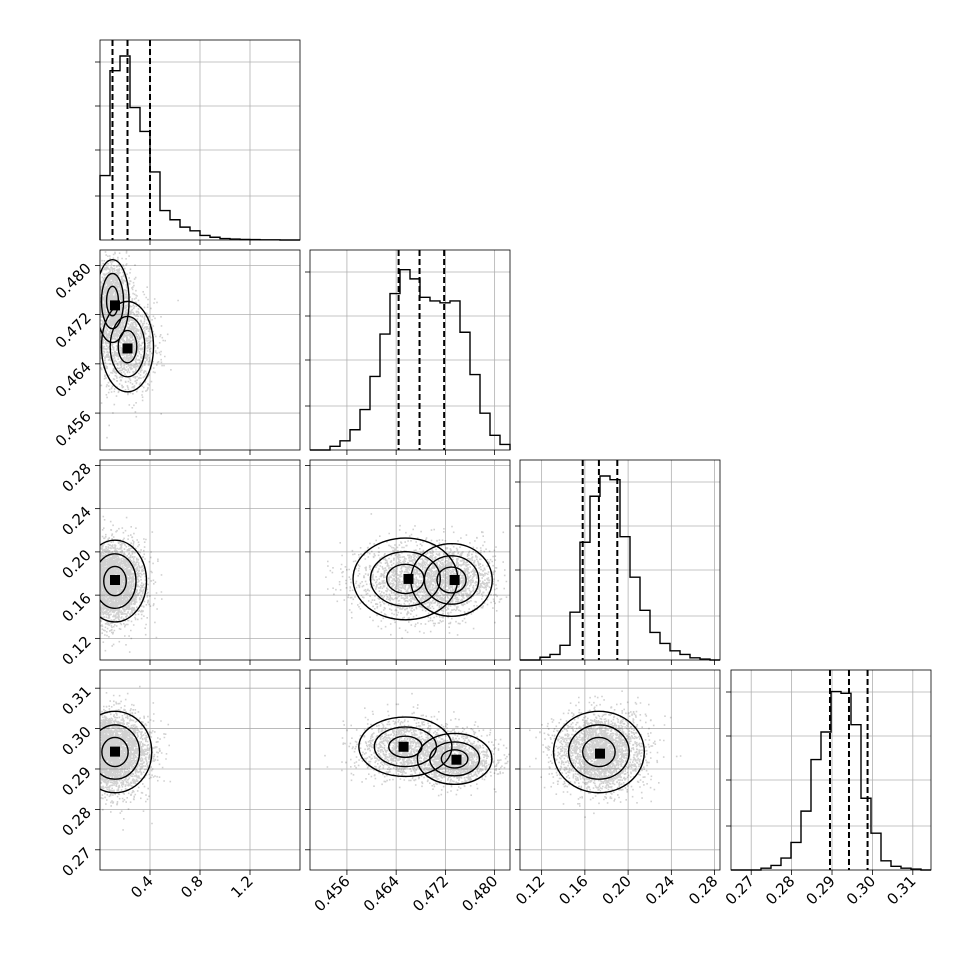 Image resolution: width=970 pixels, height=970 pixels. Describe the element at coordinates (76, 741) in the screenshot. I see `y-tick-label: 0.30` at that location.